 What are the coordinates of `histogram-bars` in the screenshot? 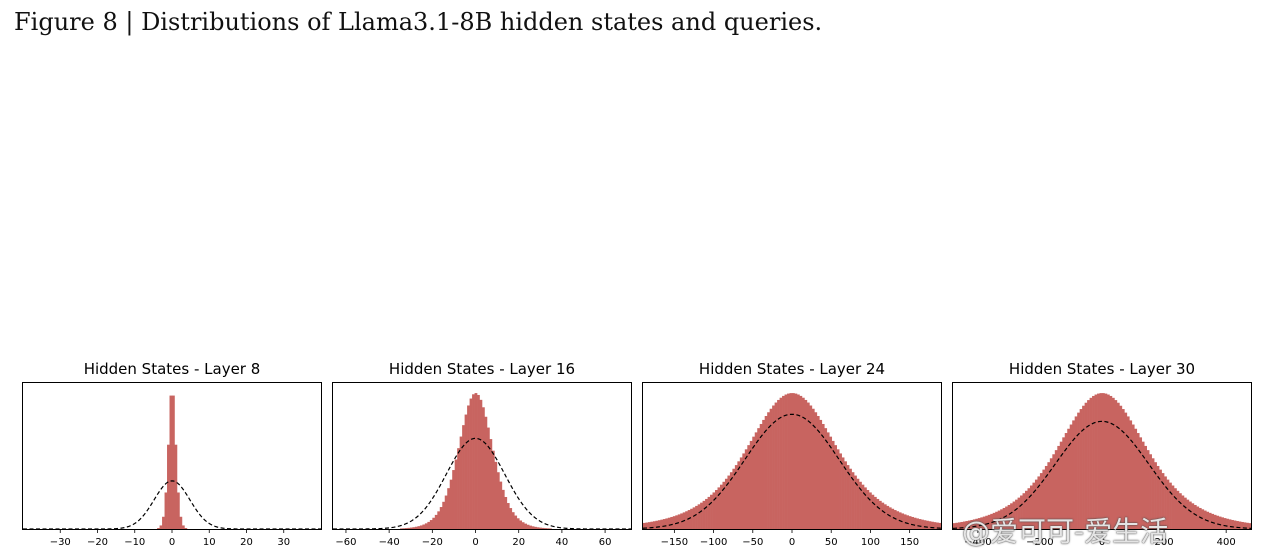 It's located at (1102, 461).